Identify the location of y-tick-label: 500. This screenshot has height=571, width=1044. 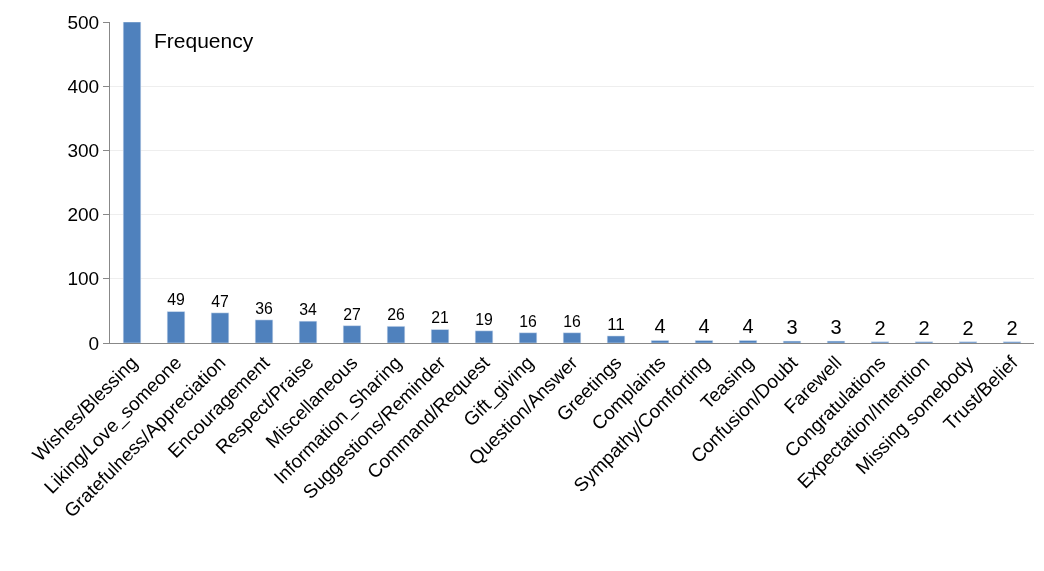
(83, 22).